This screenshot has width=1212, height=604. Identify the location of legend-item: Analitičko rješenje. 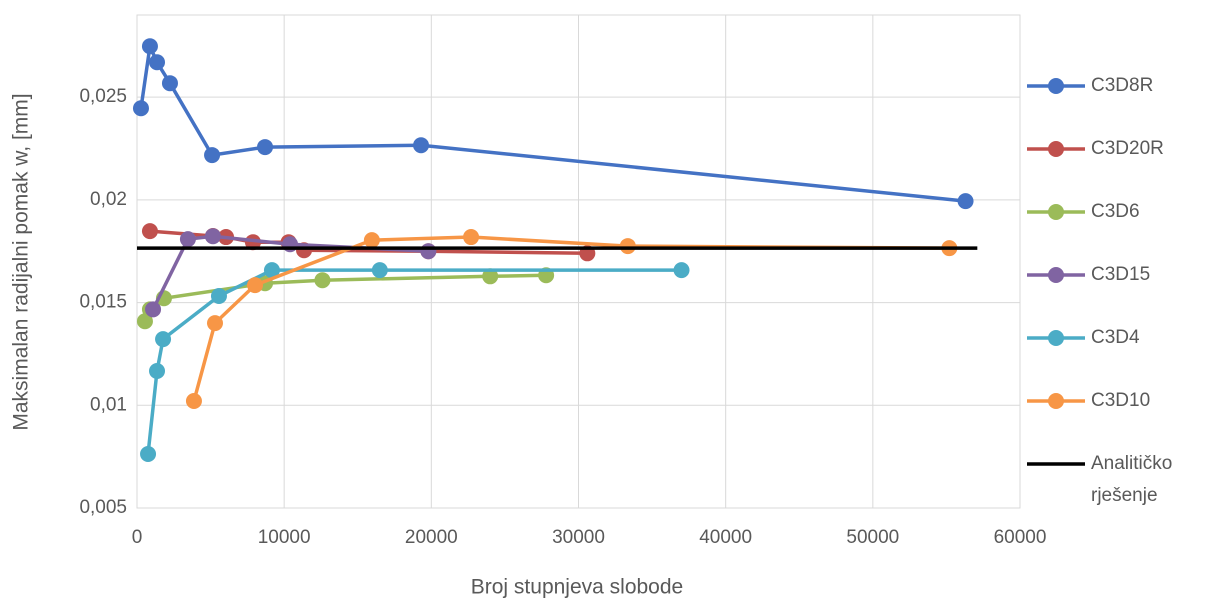
(1115, 479).